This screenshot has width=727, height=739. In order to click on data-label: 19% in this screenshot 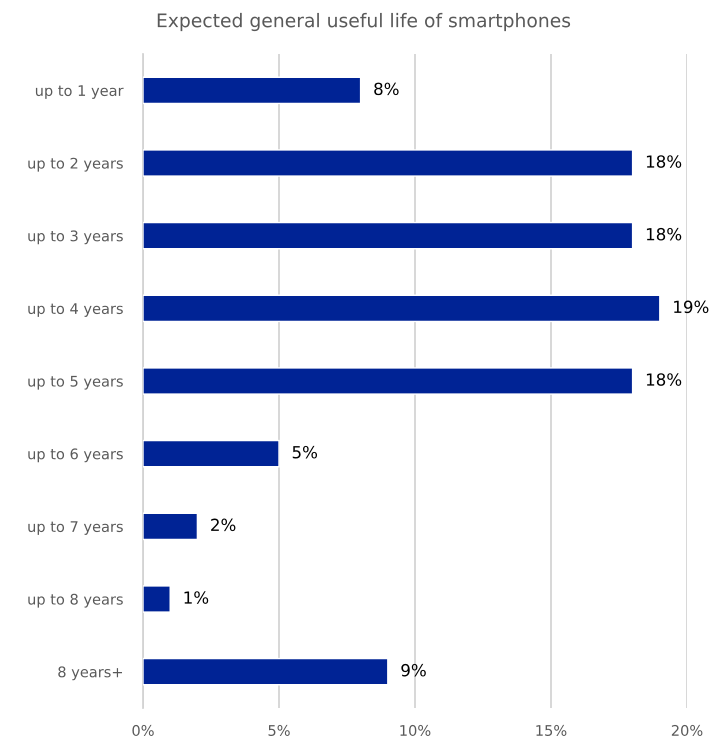, I will do `click(691, 307)`.